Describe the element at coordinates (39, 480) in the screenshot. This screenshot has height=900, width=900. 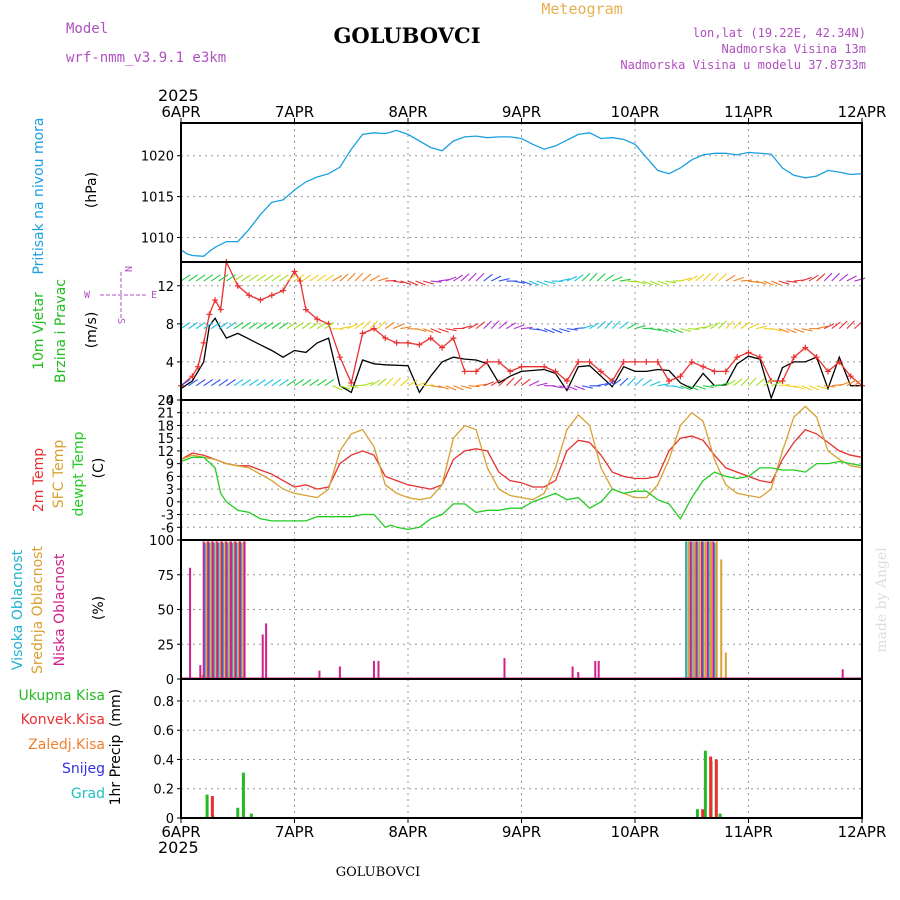
I see `temp-2m-title: 2m Temp` at that location.